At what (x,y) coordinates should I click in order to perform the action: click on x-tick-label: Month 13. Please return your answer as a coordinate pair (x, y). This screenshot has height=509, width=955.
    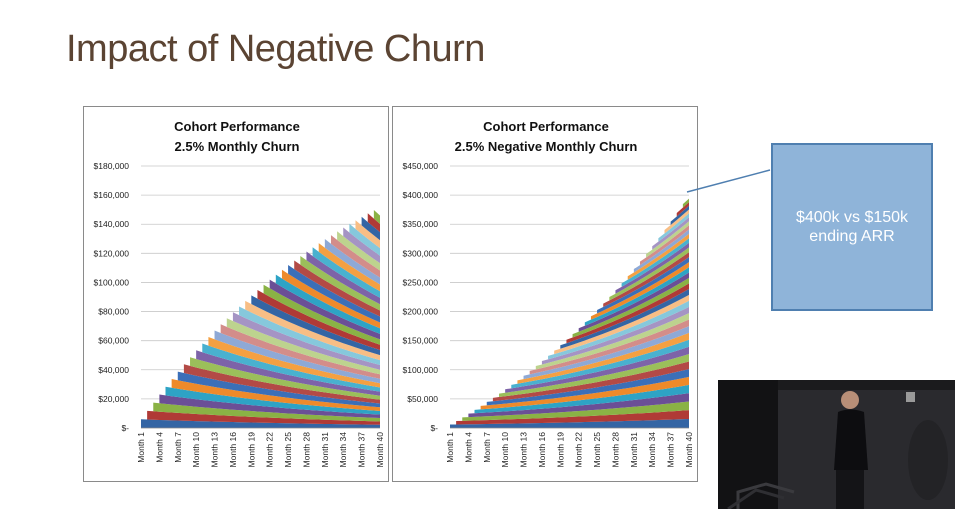
    Looking at the image, I should click on (215, 450).